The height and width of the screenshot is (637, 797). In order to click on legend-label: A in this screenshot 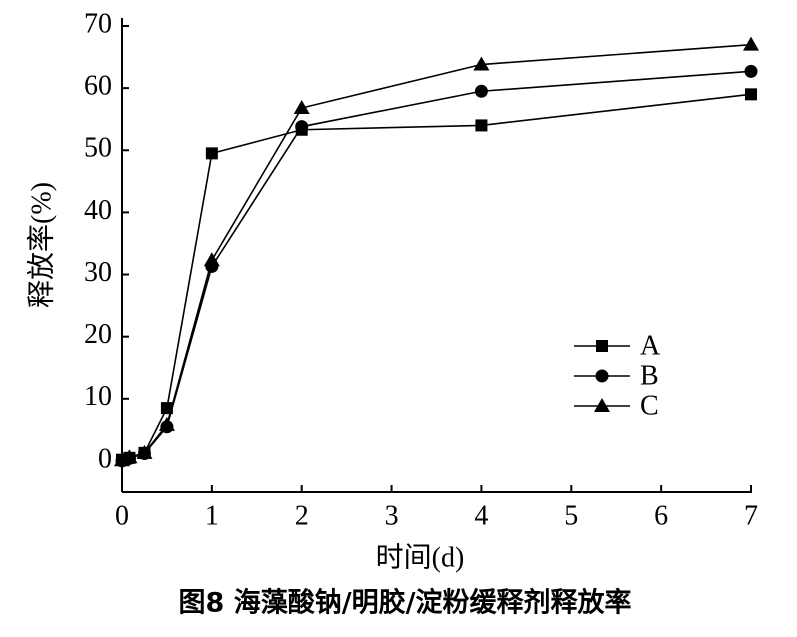, I will do `click(650, 345)`.